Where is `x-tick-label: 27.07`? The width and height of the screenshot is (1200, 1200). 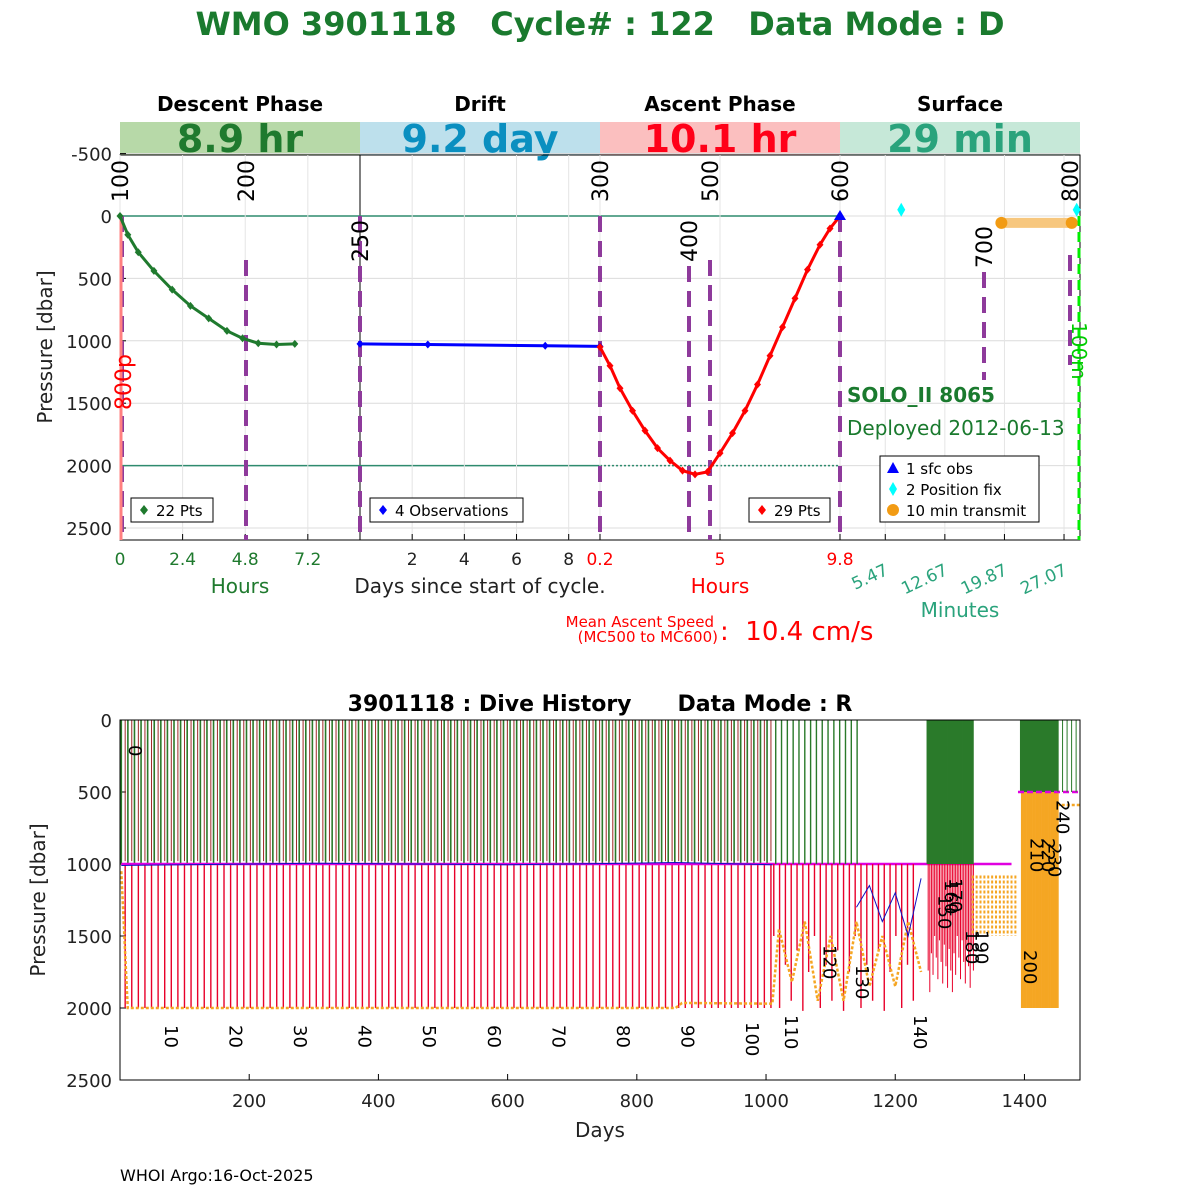
x-tick-label: 27.07 is located at coordinates (1044, 579).